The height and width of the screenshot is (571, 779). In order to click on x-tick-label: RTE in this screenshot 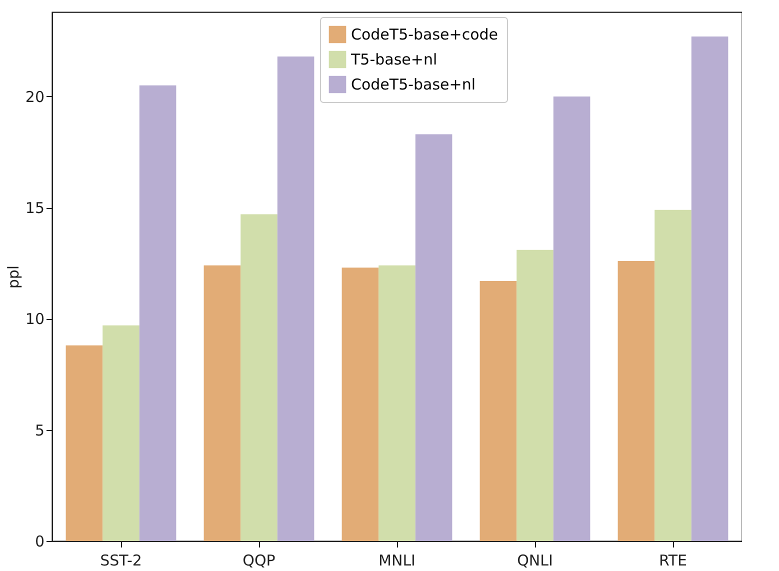, I will do `click(673, 561)`.